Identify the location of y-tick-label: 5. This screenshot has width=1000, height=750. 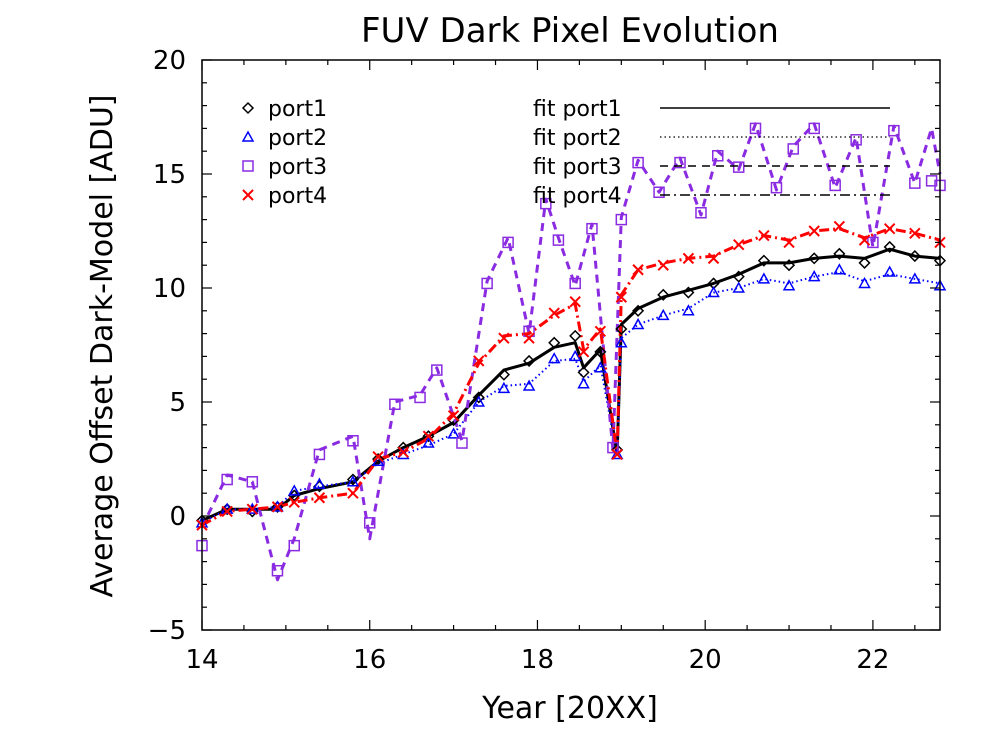
(177, 403).